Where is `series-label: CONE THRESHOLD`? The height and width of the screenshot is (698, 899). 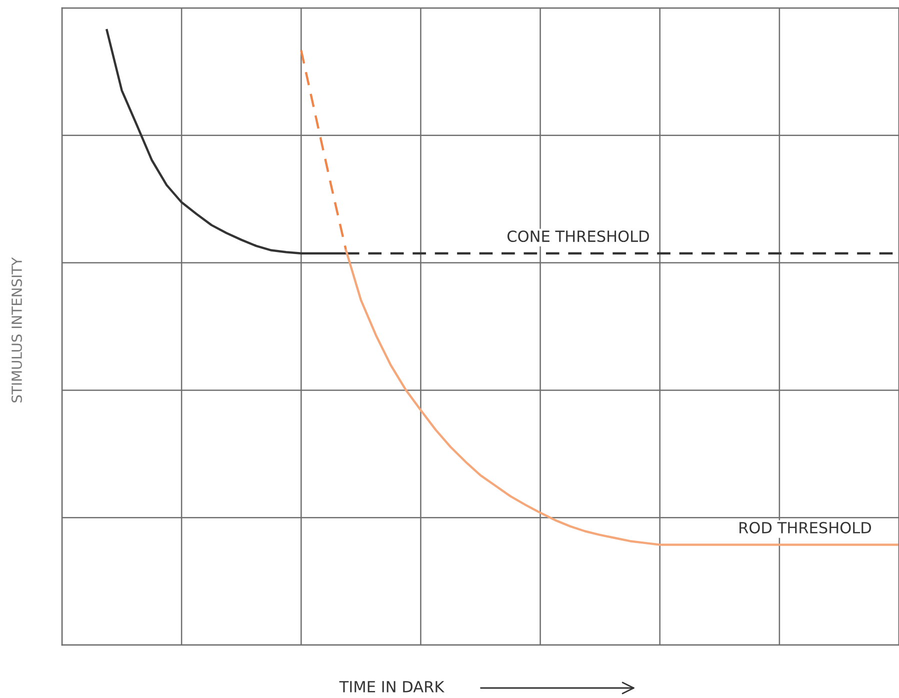
series-label: CONE THRESHOLD is located at coordinates (578, 236).